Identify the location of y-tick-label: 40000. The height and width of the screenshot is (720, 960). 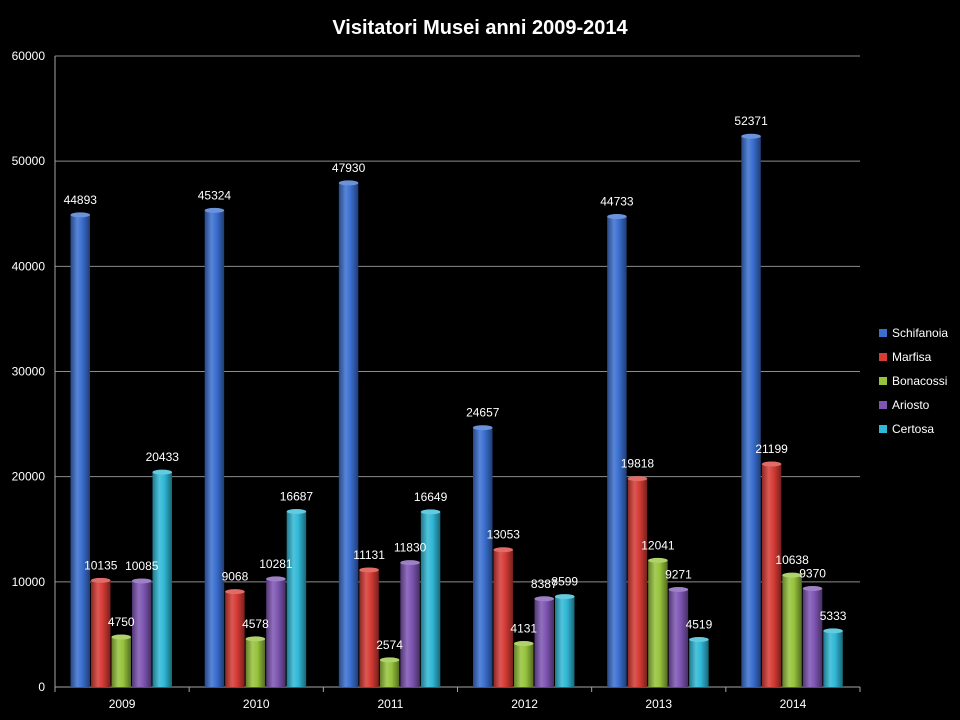
(29, 266).